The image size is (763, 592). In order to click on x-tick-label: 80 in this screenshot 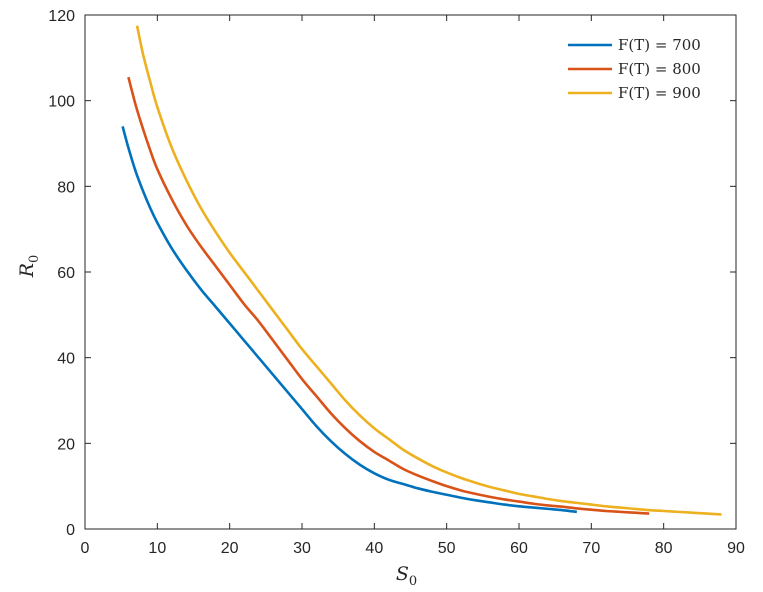, I will do `click(664, 548)`.